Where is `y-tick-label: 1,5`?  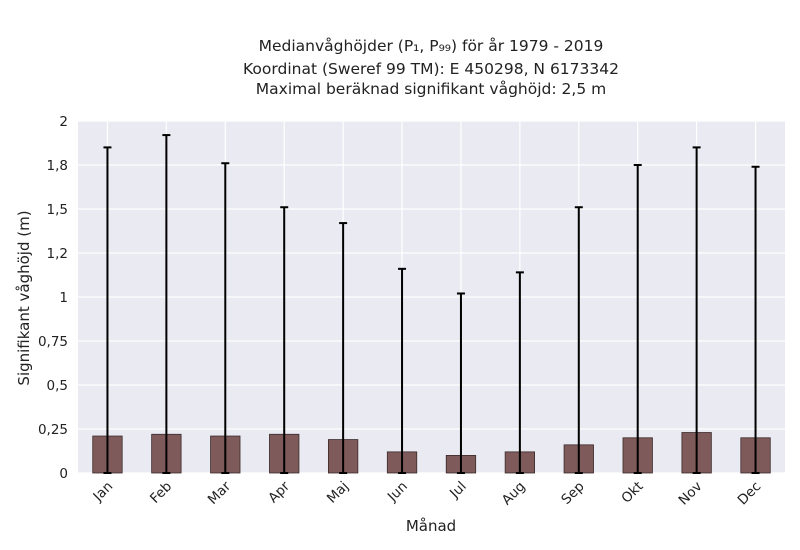 y-tick-label: 1,5 is located at coordinates (57, 210).